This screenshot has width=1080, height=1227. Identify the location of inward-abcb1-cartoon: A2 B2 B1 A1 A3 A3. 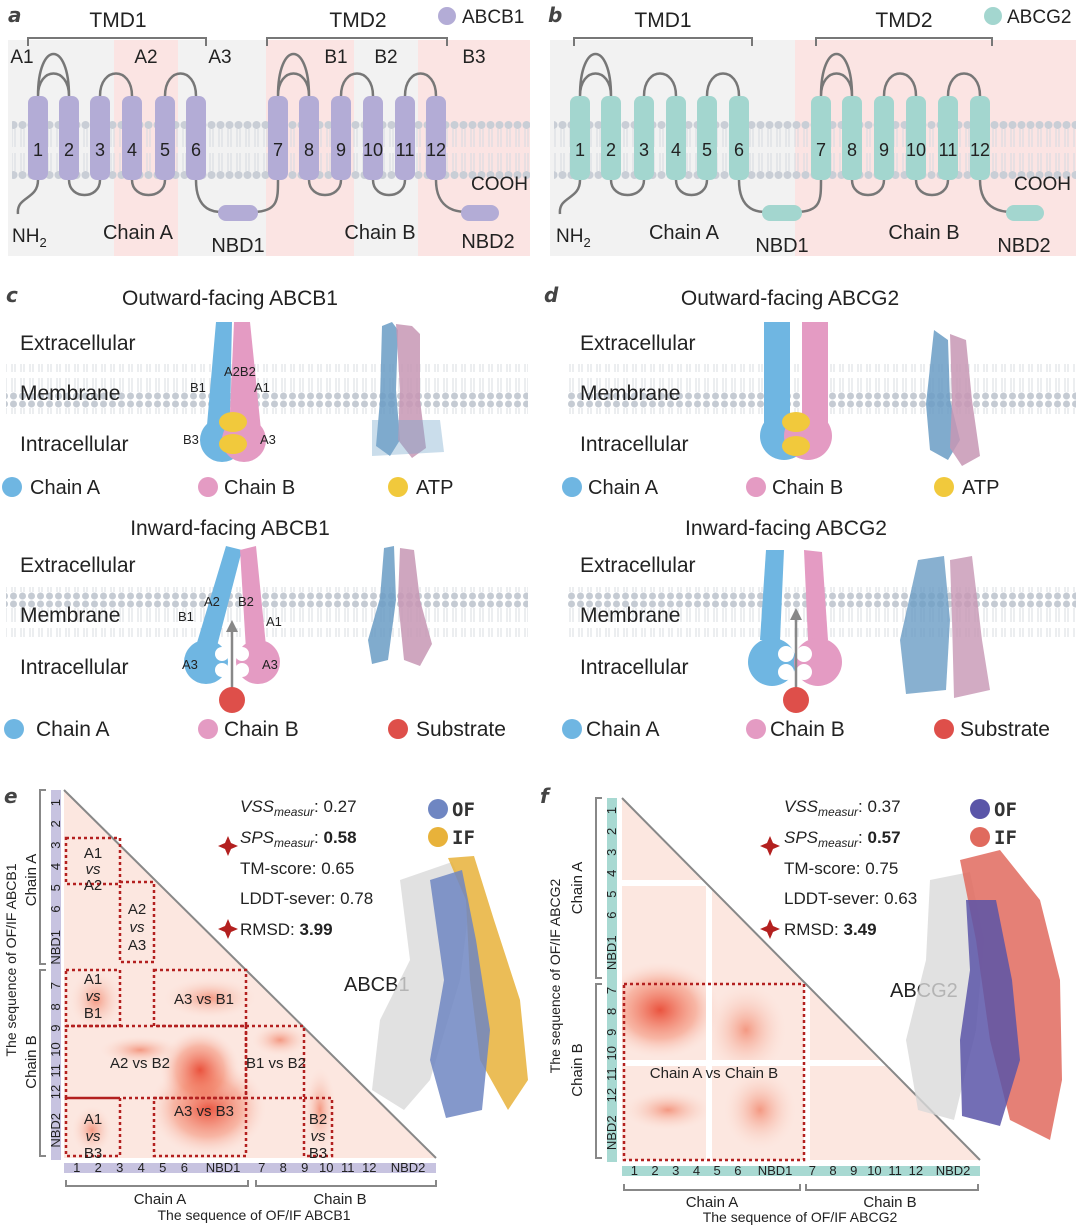
(230, 629).